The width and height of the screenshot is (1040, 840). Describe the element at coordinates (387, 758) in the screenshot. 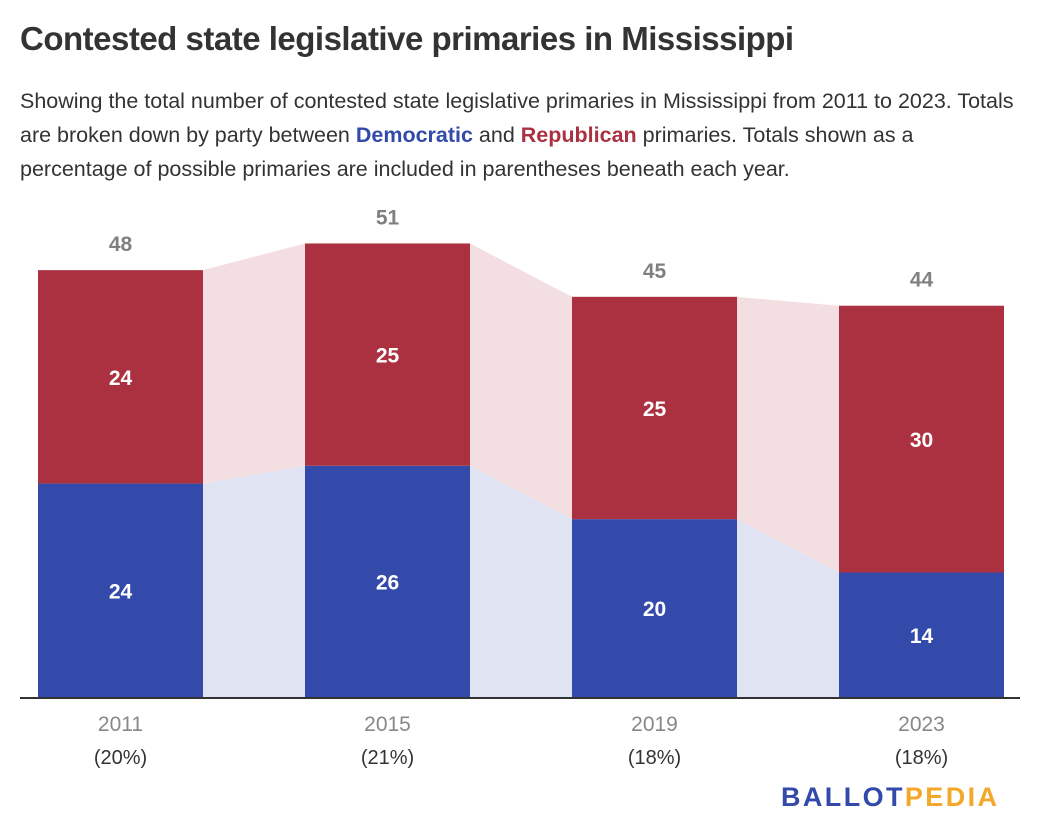

I see `x-sublabel-2015: (21%)` at that location.